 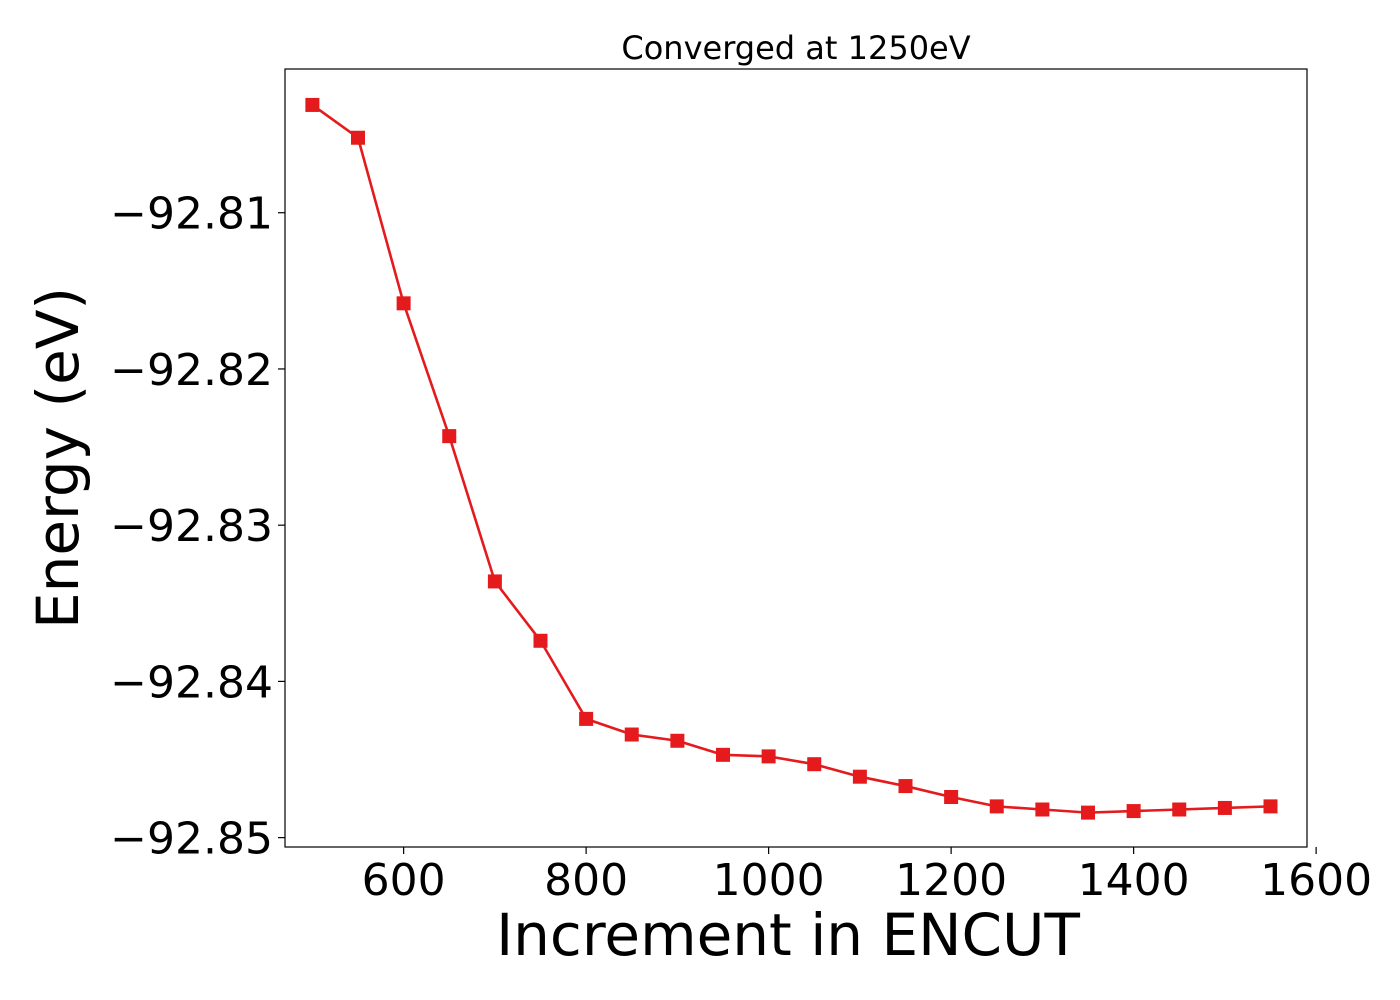 I want to click on y-tick-label: −92.84, so click(x=191, y=682).